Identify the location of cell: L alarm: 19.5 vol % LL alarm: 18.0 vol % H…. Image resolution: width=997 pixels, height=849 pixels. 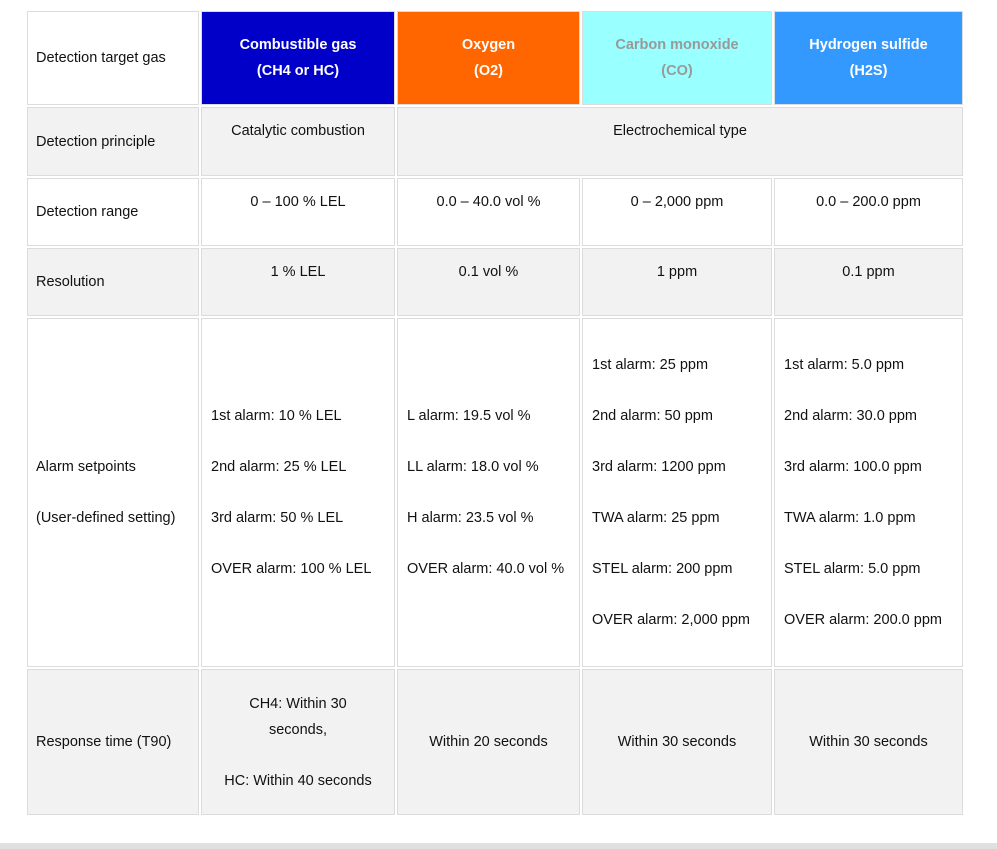
(488, 492).